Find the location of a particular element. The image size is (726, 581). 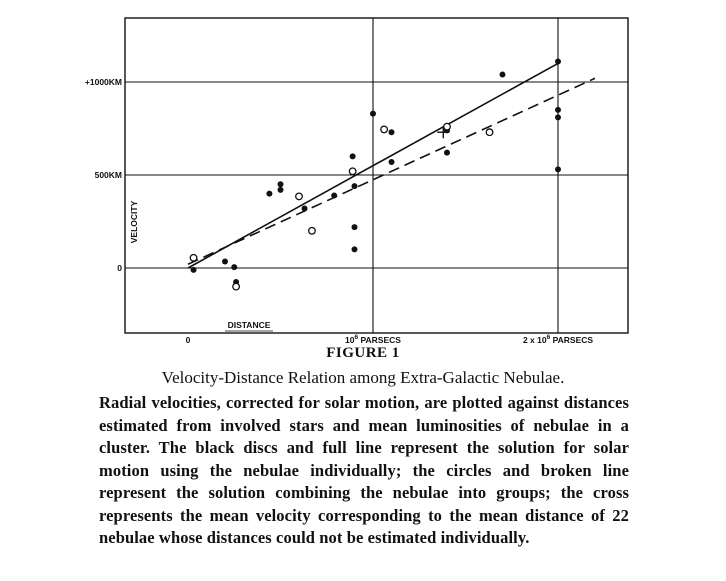

y-axis-label: VELOCITY is located at coordinates (134, 221).